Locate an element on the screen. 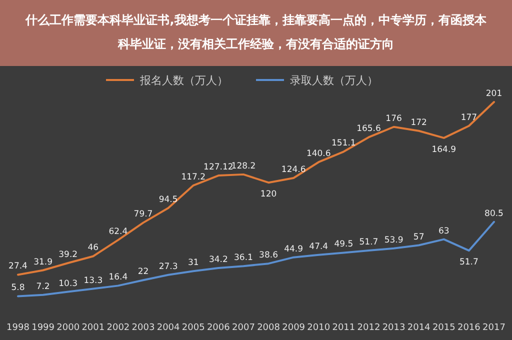 The width and height of the screenshot is (512, 340). data-label: 127.12 is located at coordinates (219, 167).